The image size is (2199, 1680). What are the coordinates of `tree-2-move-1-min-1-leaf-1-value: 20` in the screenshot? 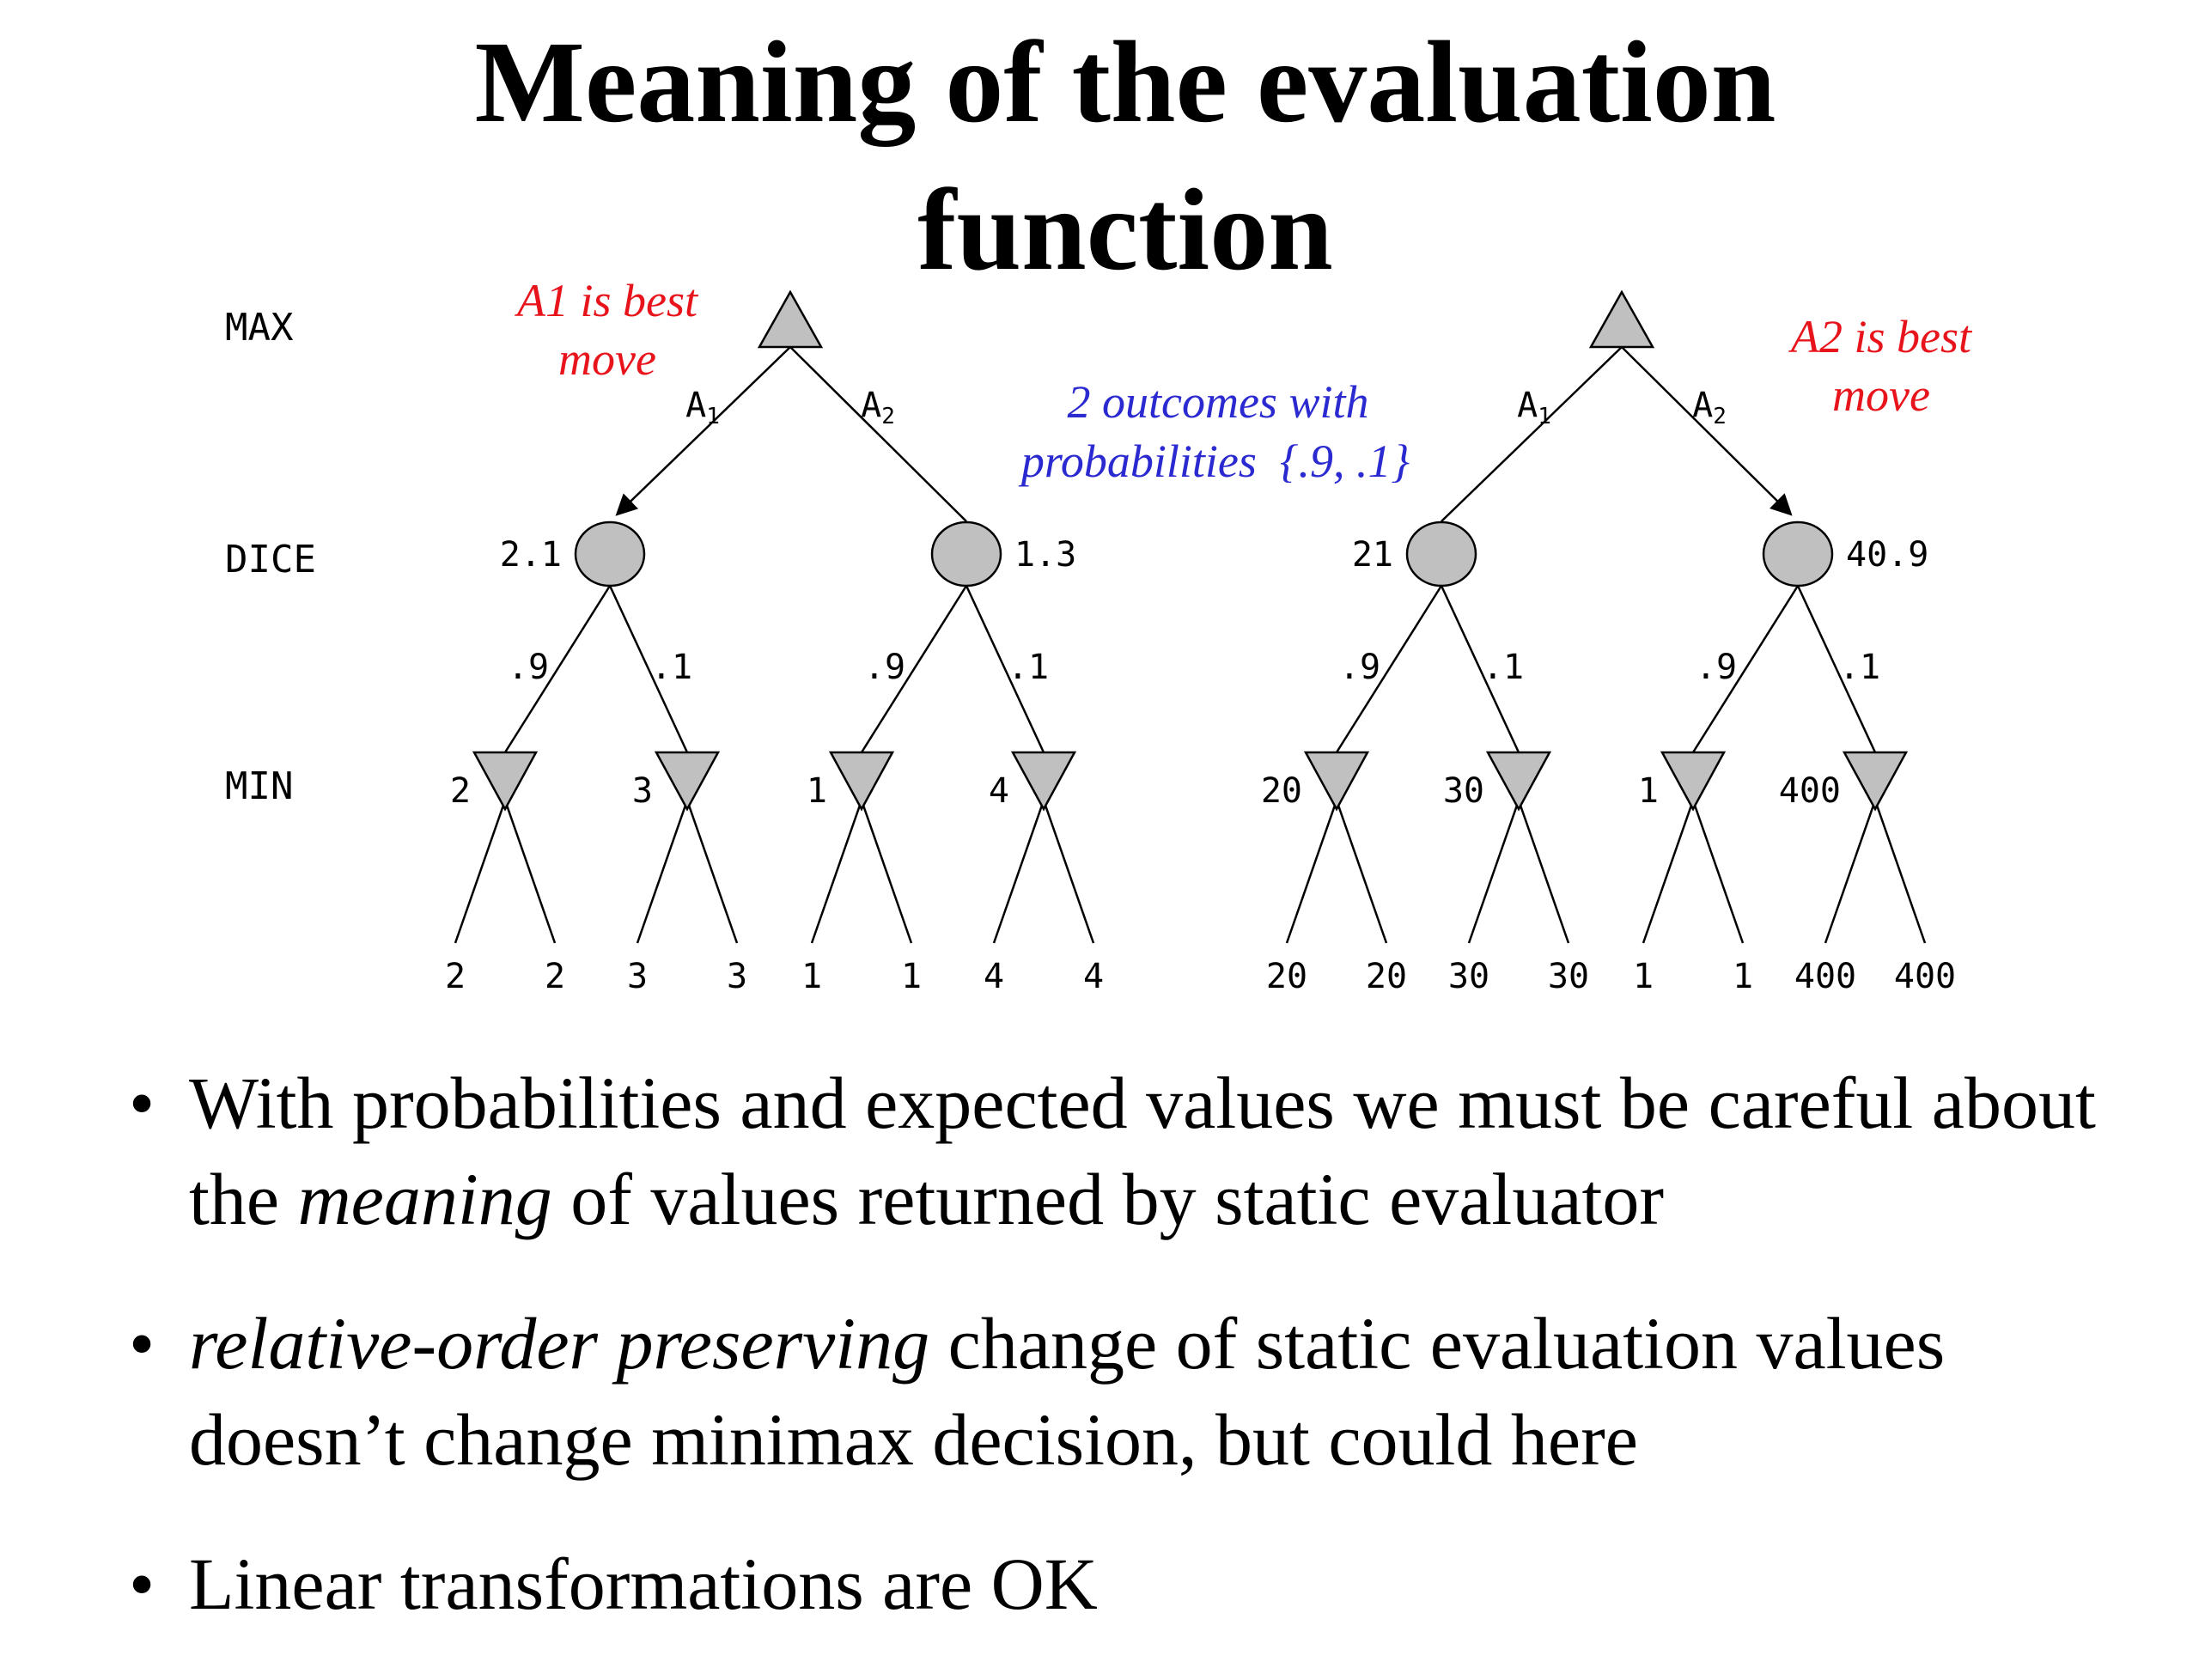 It's located at (1287, 977).